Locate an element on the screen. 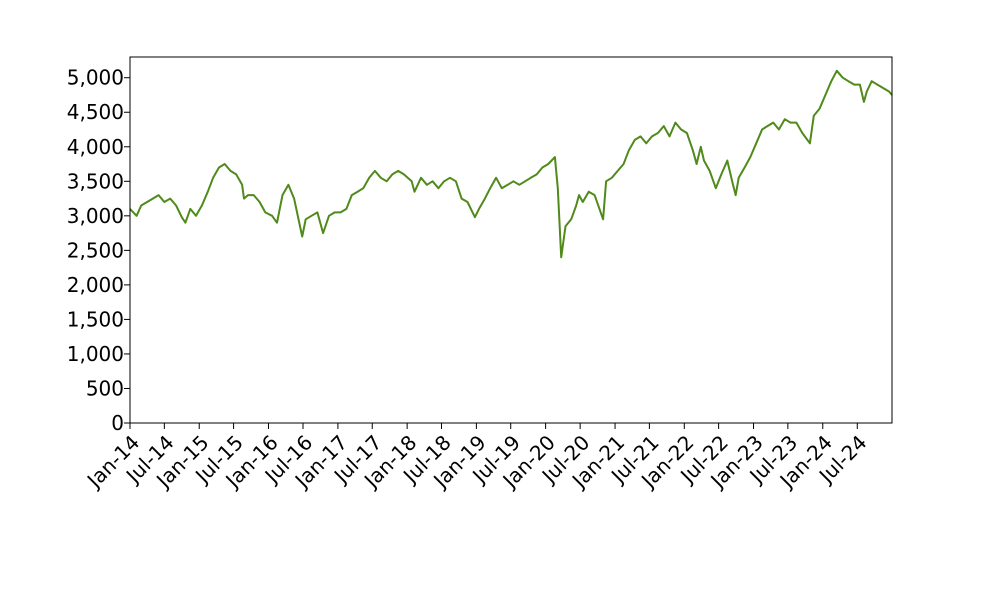 This screenshot has width=1000, height=600. y-tick-label: 4,000 is located at coordinates (95, 147).